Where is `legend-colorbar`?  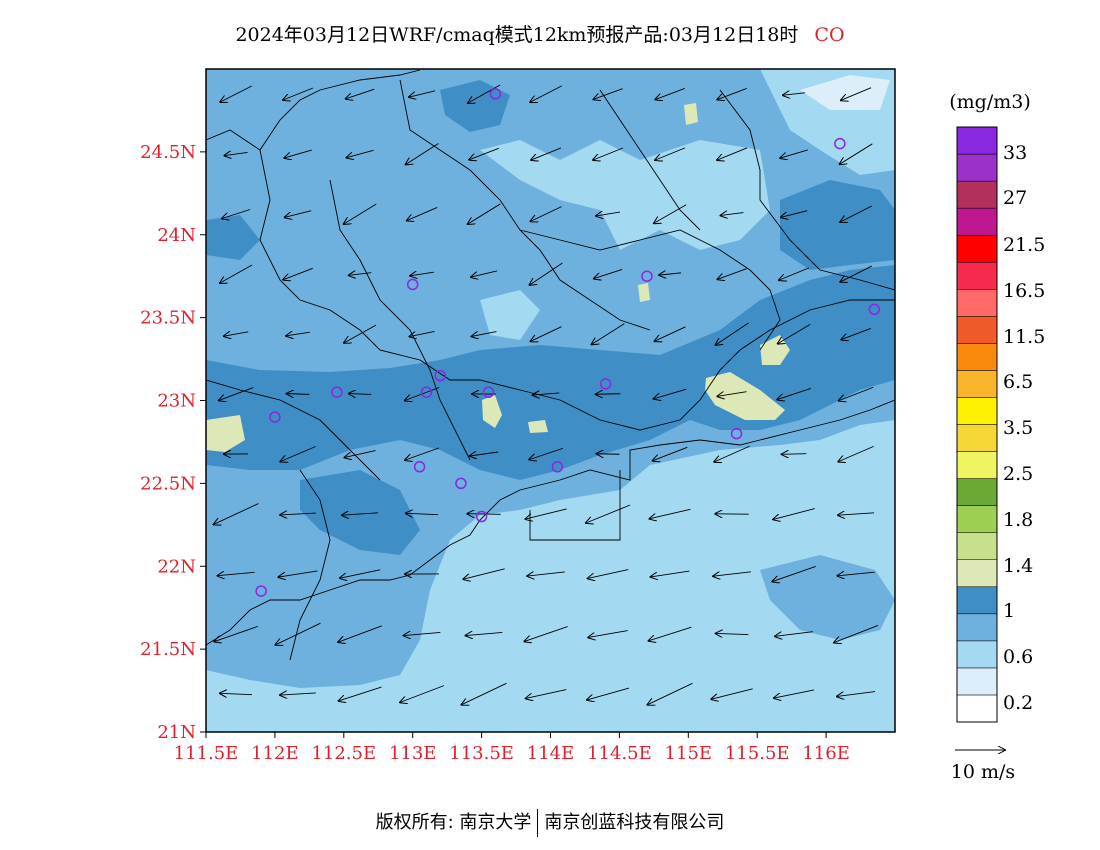 legend-colorbar is located at coordinates (977, 424).